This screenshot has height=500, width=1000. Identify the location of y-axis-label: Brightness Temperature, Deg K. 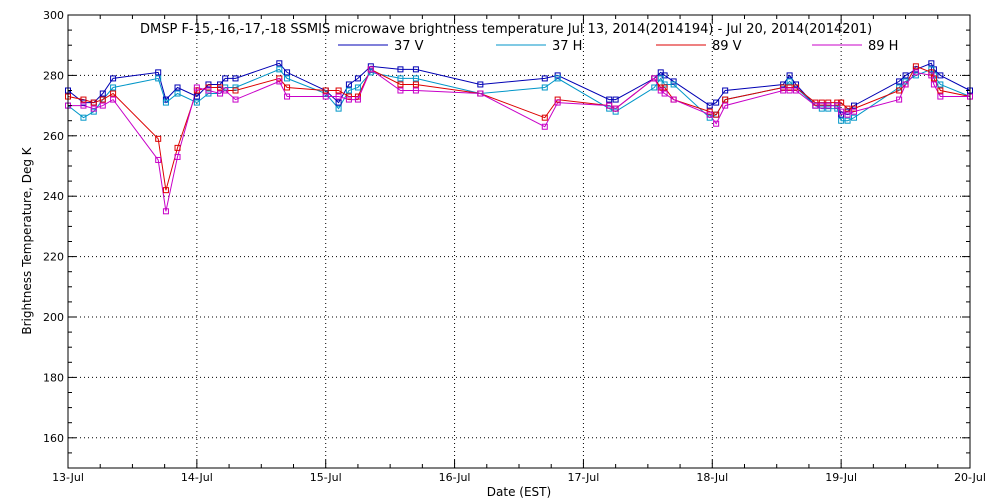
(27, 240).